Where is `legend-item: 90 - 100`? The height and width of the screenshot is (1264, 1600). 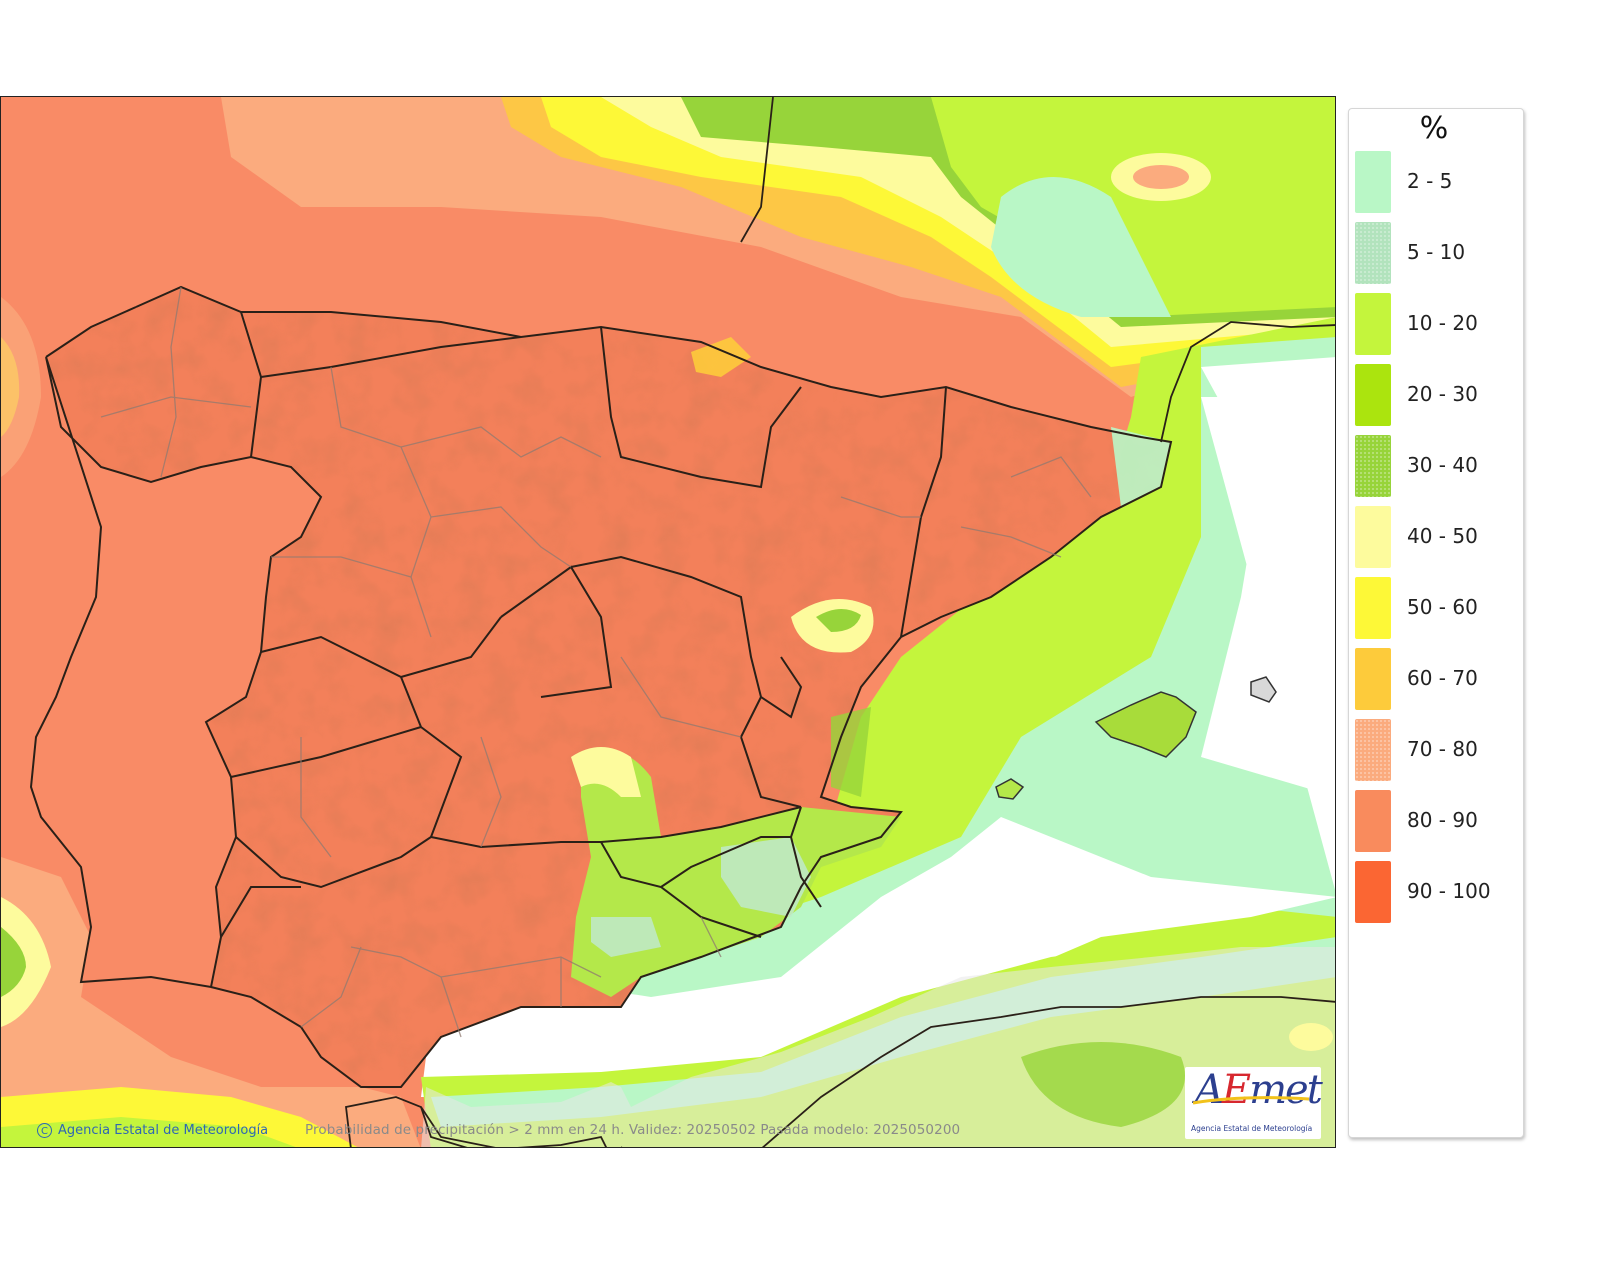
legend-item: 90 - 100 is located at coordinates (1435, 892).